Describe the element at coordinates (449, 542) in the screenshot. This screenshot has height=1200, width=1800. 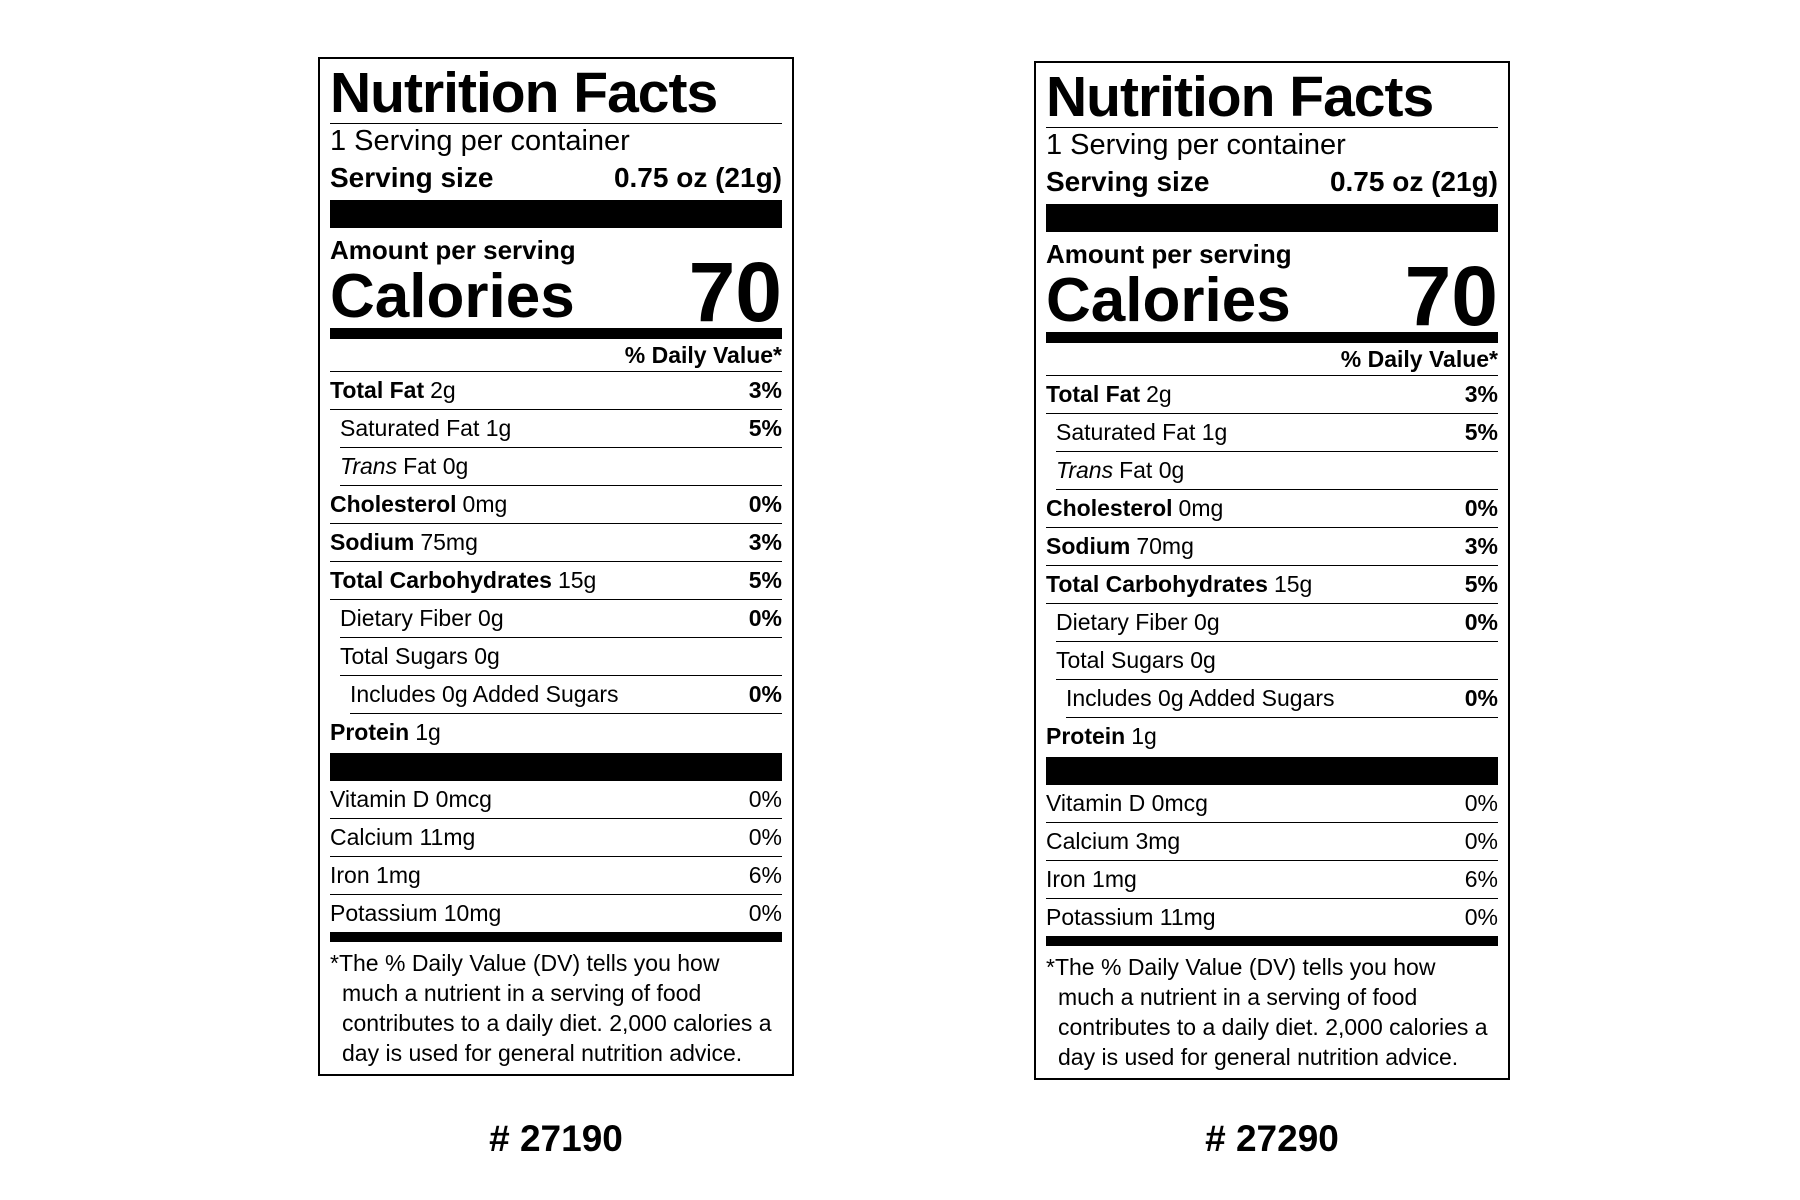
I see `nutrient-amount: 75mg` at that location.